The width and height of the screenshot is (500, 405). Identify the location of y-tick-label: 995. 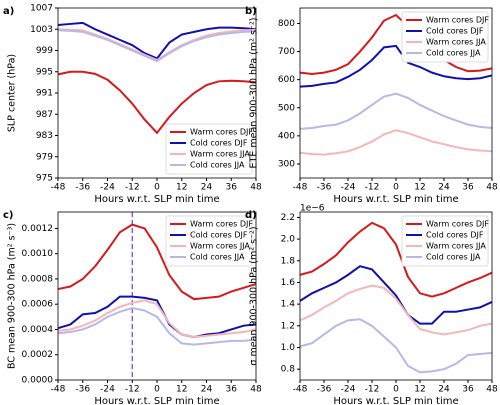
(44, 72).